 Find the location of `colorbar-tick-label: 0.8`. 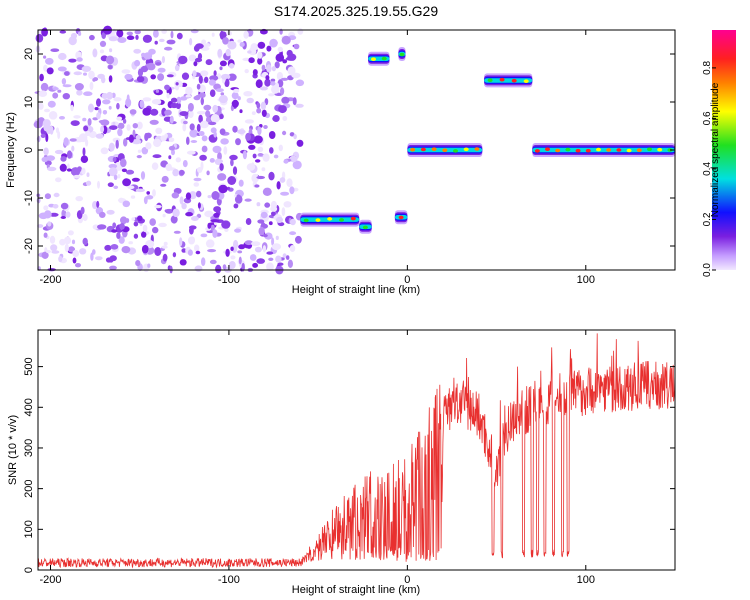

colorbar-tick-label: 0.8 is located at coordinates (707, 68).